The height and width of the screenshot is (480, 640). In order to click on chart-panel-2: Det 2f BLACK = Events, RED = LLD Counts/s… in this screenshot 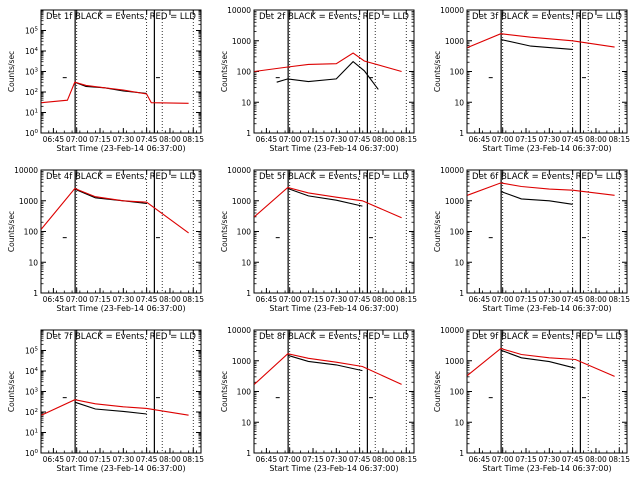, I will do `click(318, 79)`.